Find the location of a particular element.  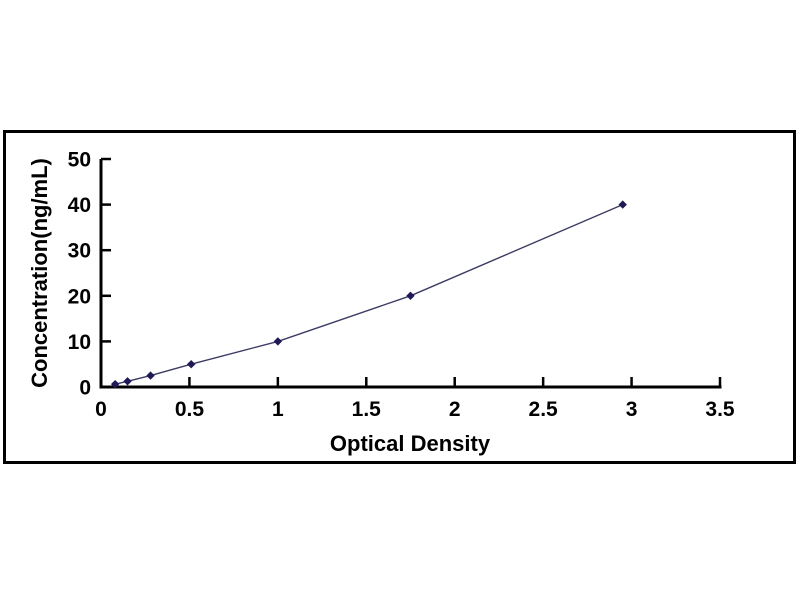

y-tick-label: 20 is located at coordinates (79, 296).